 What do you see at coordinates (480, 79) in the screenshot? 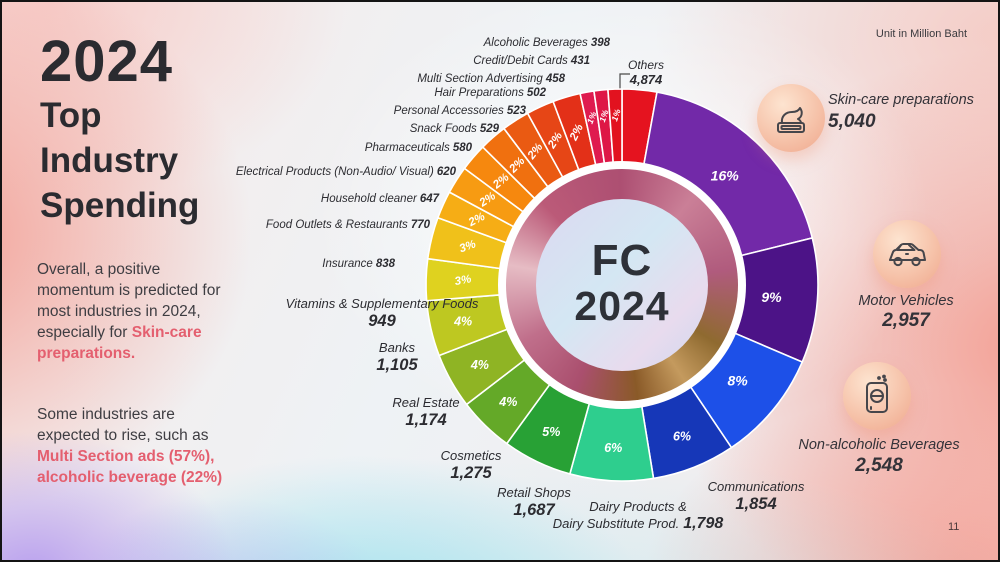
I see `segment-name: Multi Section Advertising` at bounding box center [480, 79].